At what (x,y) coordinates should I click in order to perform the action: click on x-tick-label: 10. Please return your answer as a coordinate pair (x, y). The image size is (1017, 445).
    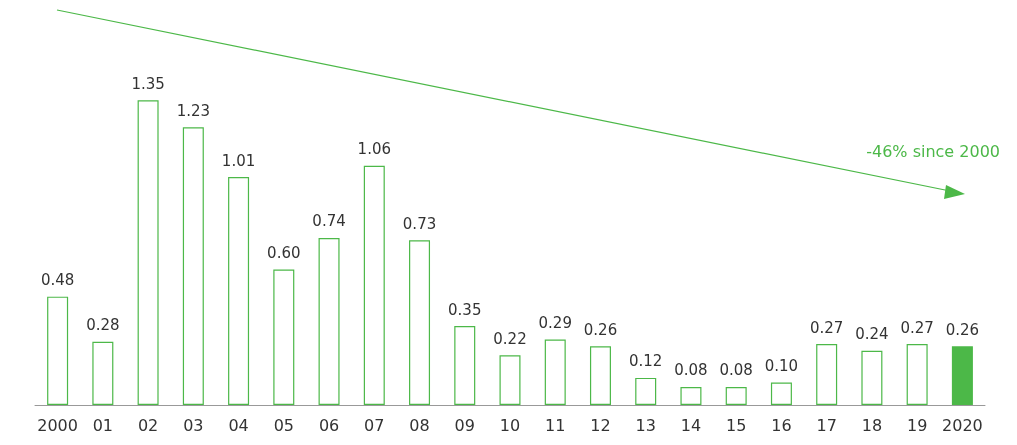
    Looking at the image, I should click on (510, 425).